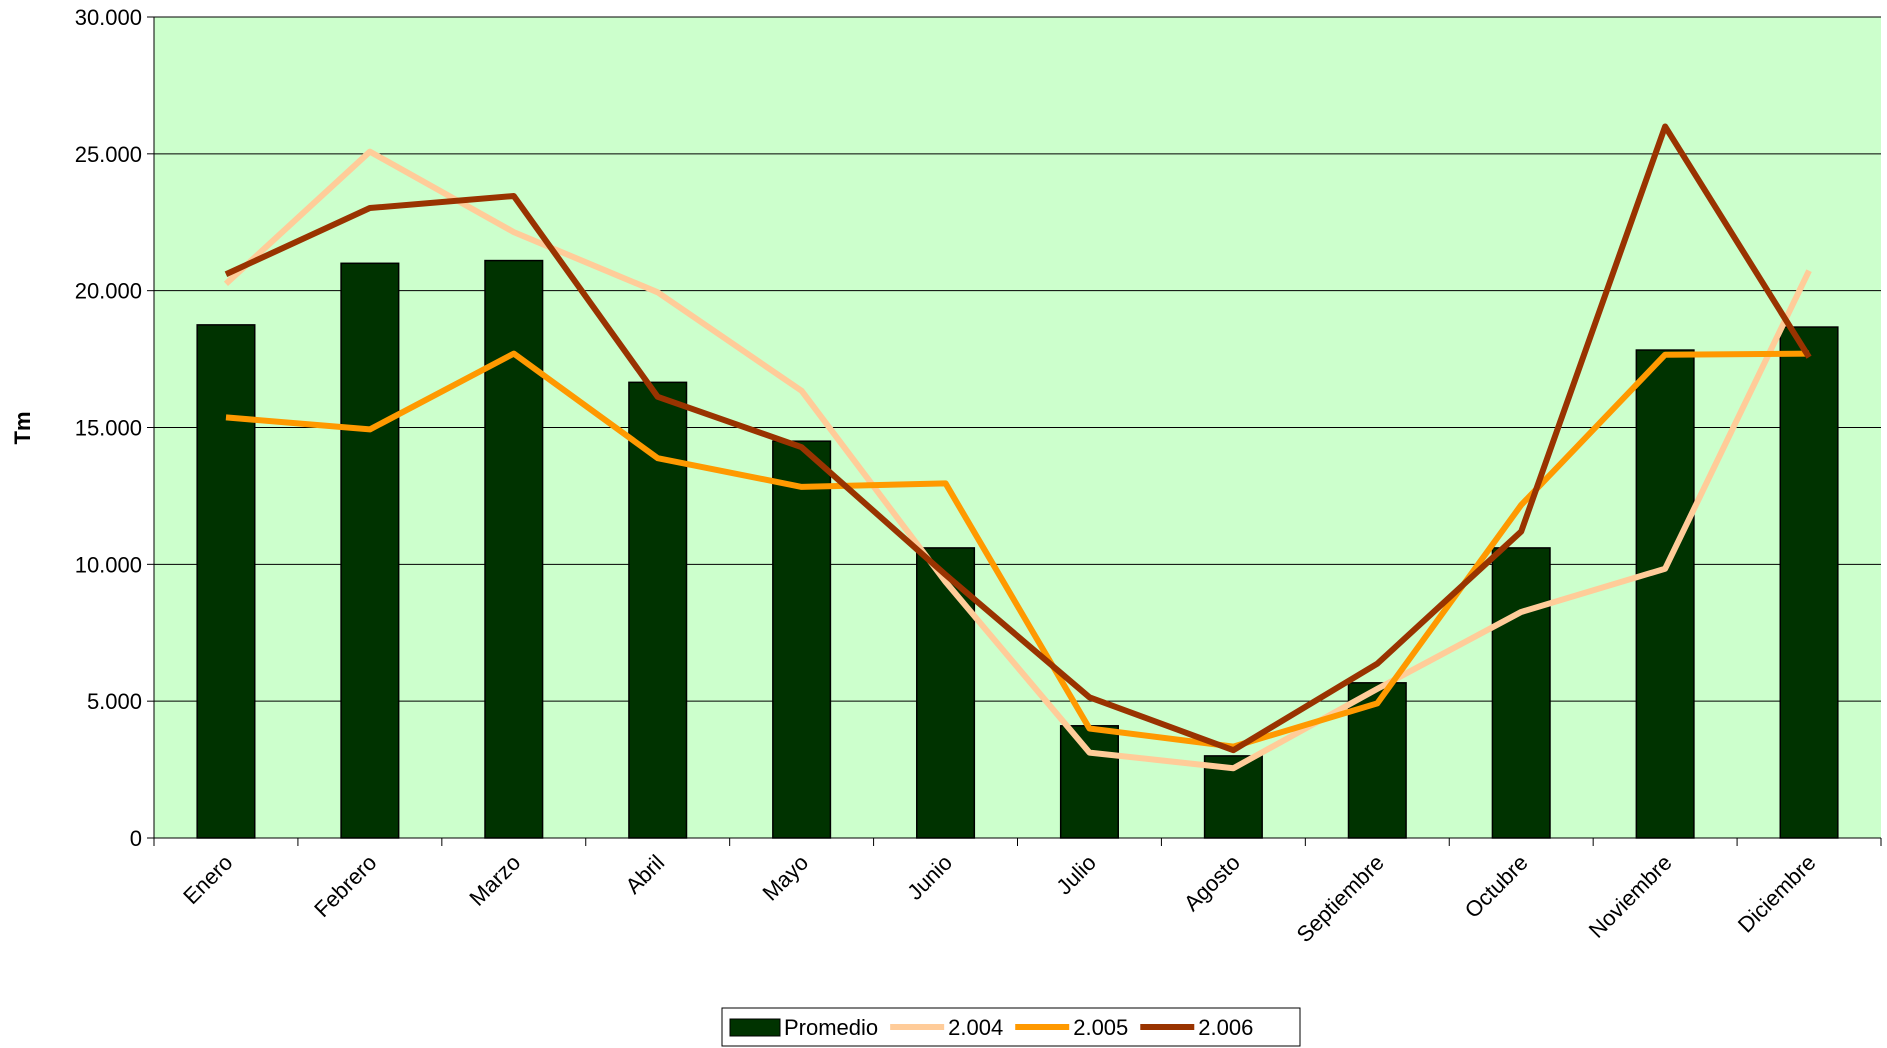 The height and width of the screenshot is (1048, 1887). I want to click on y-axis-label: Tm, so click(22, 428).